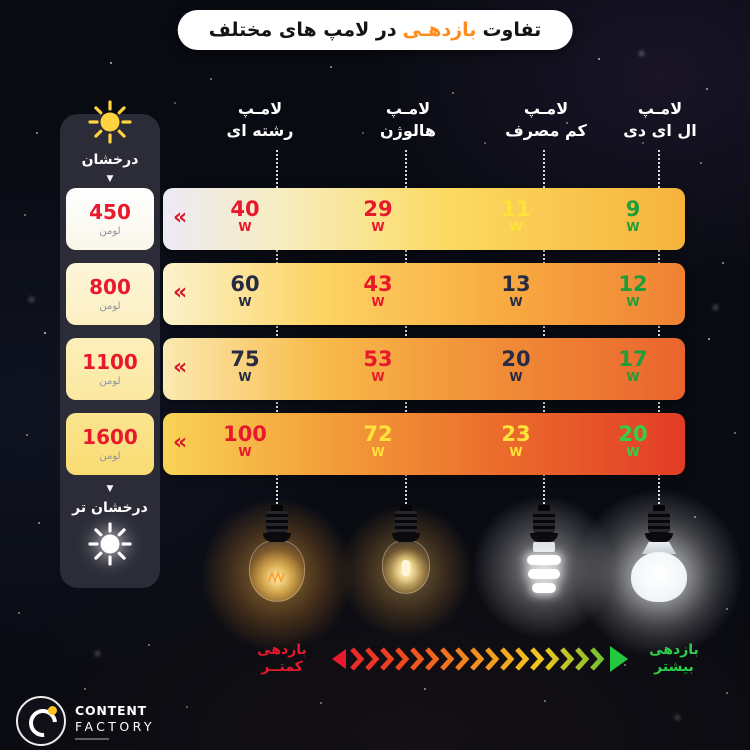 The image size is (750, 750). What do you see at coordinates (110, 489) in the screenshot?
I see `down-arrow-icon: ▼` at bounding box center [110, 489].